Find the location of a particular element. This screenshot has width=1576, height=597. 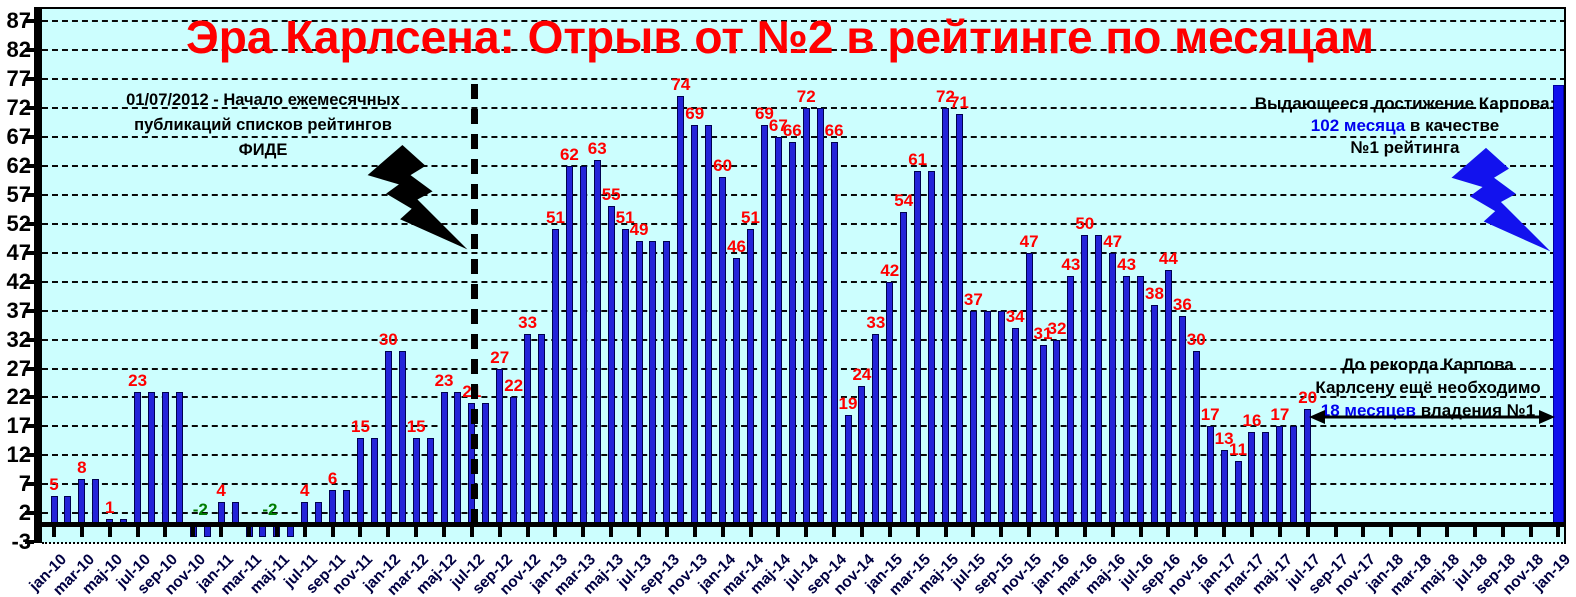

bar-label-jul-10: 23 is located at coordinates (138, 380).